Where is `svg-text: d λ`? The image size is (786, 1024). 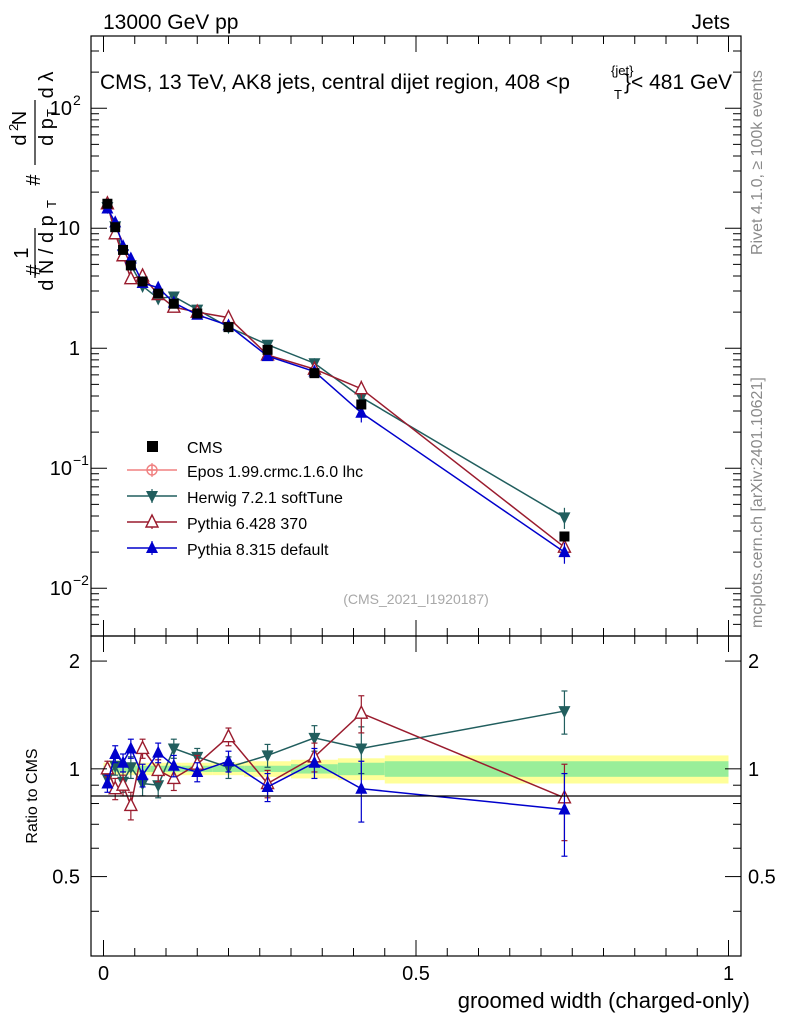
svg-text: d λ is located at coordinates (47, 85).